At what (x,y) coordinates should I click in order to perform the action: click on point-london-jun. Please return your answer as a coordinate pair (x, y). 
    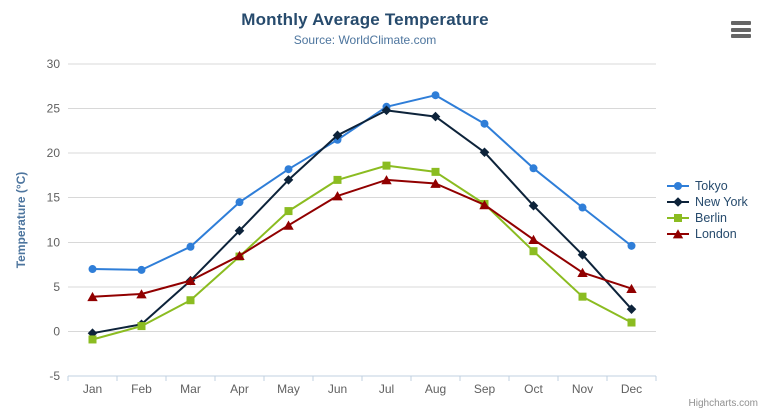
    Looking at the image, I should click on (337, 196).